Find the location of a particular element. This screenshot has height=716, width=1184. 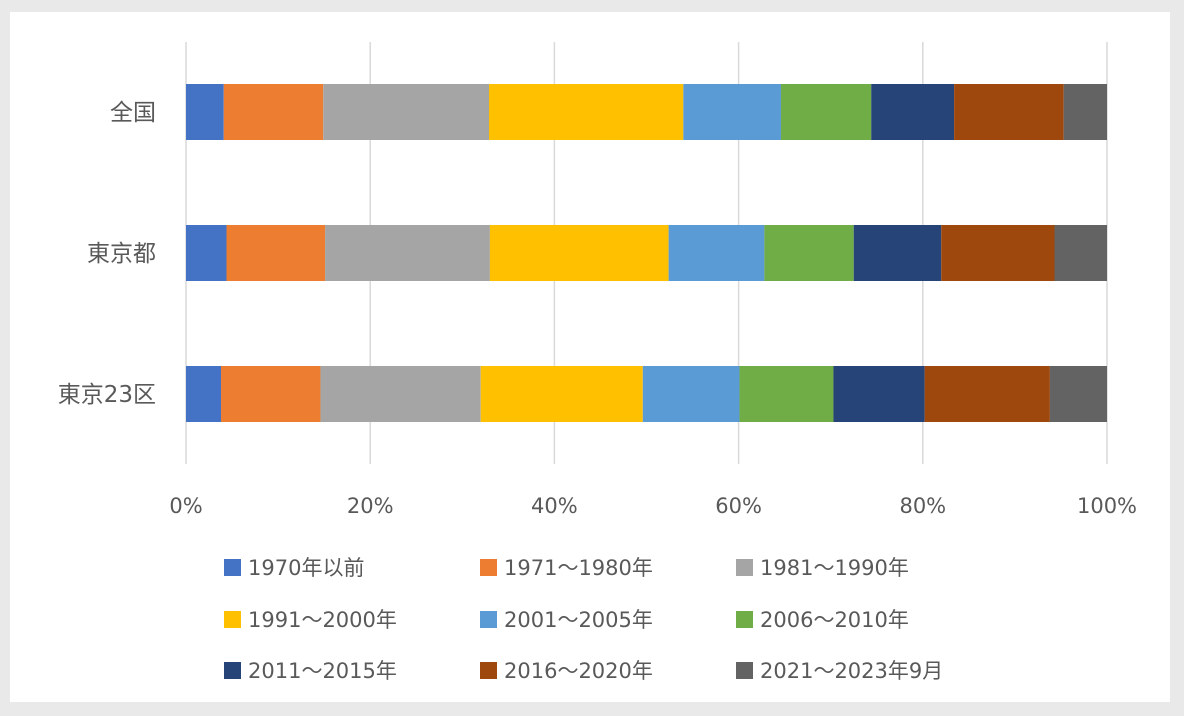

legend-item: 1971〜1980年 is located at coordinates (566, 568).